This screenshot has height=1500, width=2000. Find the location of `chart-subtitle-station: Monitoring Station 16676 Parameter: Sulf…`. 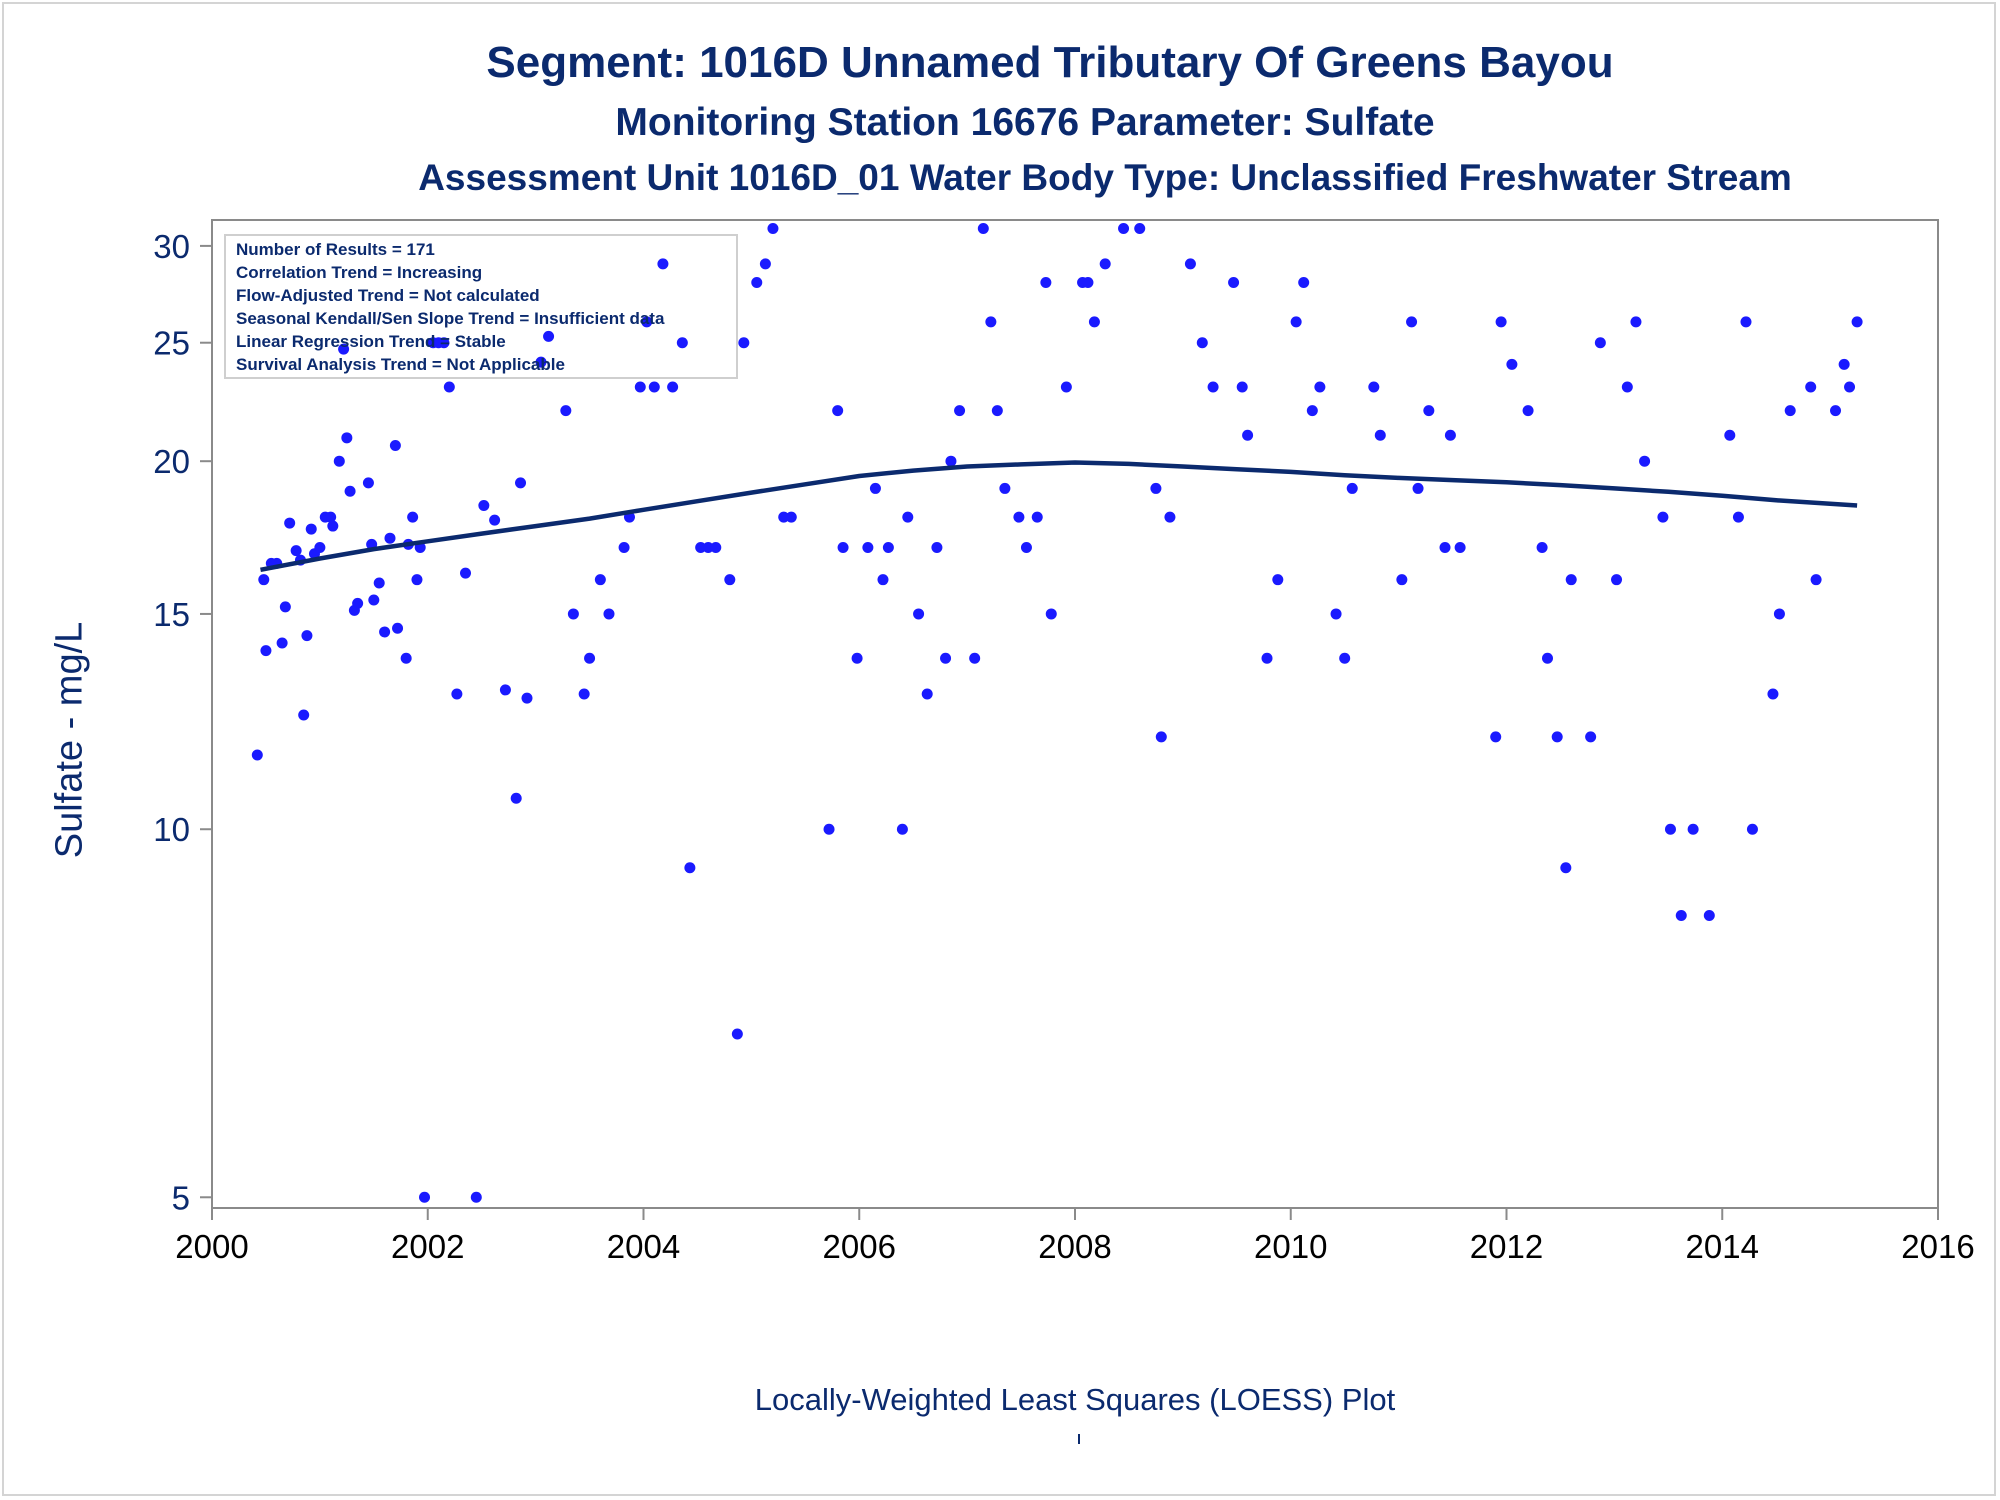

chart-subtitle-station: Monitoring Station 16676 Parameter: Sulf… is located at coordinates (1025, 122).